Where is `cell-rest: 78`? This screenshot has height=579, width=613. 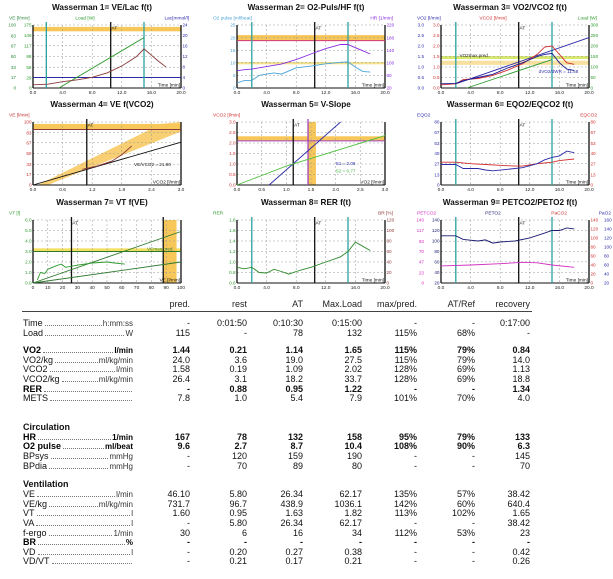
cell-rest: 78 is located at coordinates (241, 436).